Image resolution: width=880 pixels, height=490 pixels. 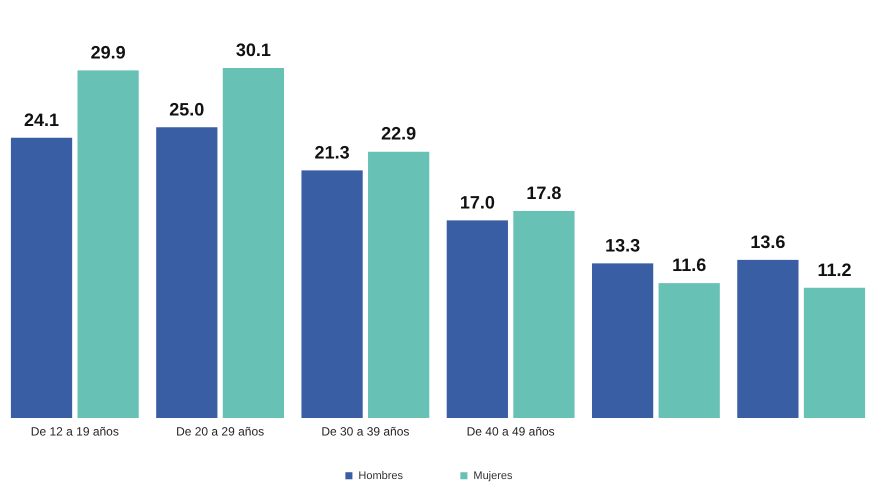 What do you see at coordinates (544, 193) in the screenshot?
I see `data-label: 17.8` at bounding box center [544, 193].